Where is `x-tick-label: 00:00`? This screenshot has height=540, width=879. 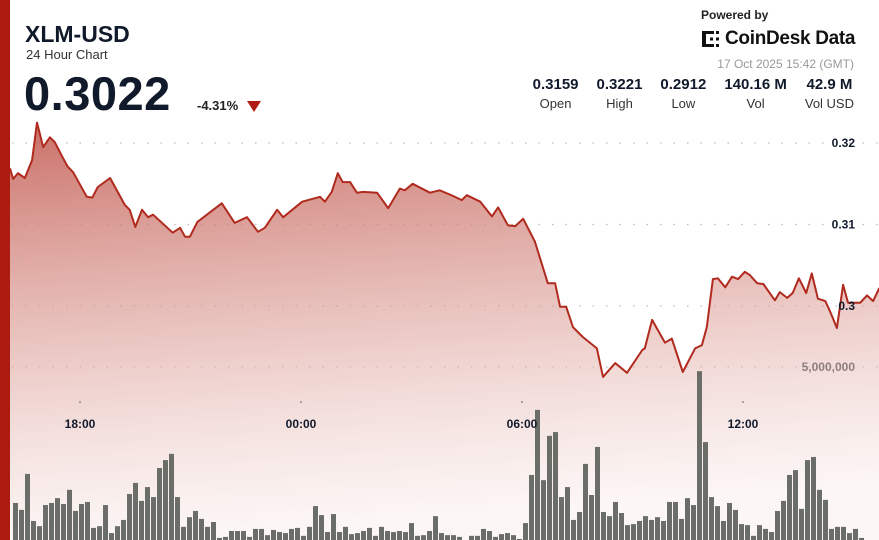 x-tick-label: 00:00 is located at coordinates (301, 424).